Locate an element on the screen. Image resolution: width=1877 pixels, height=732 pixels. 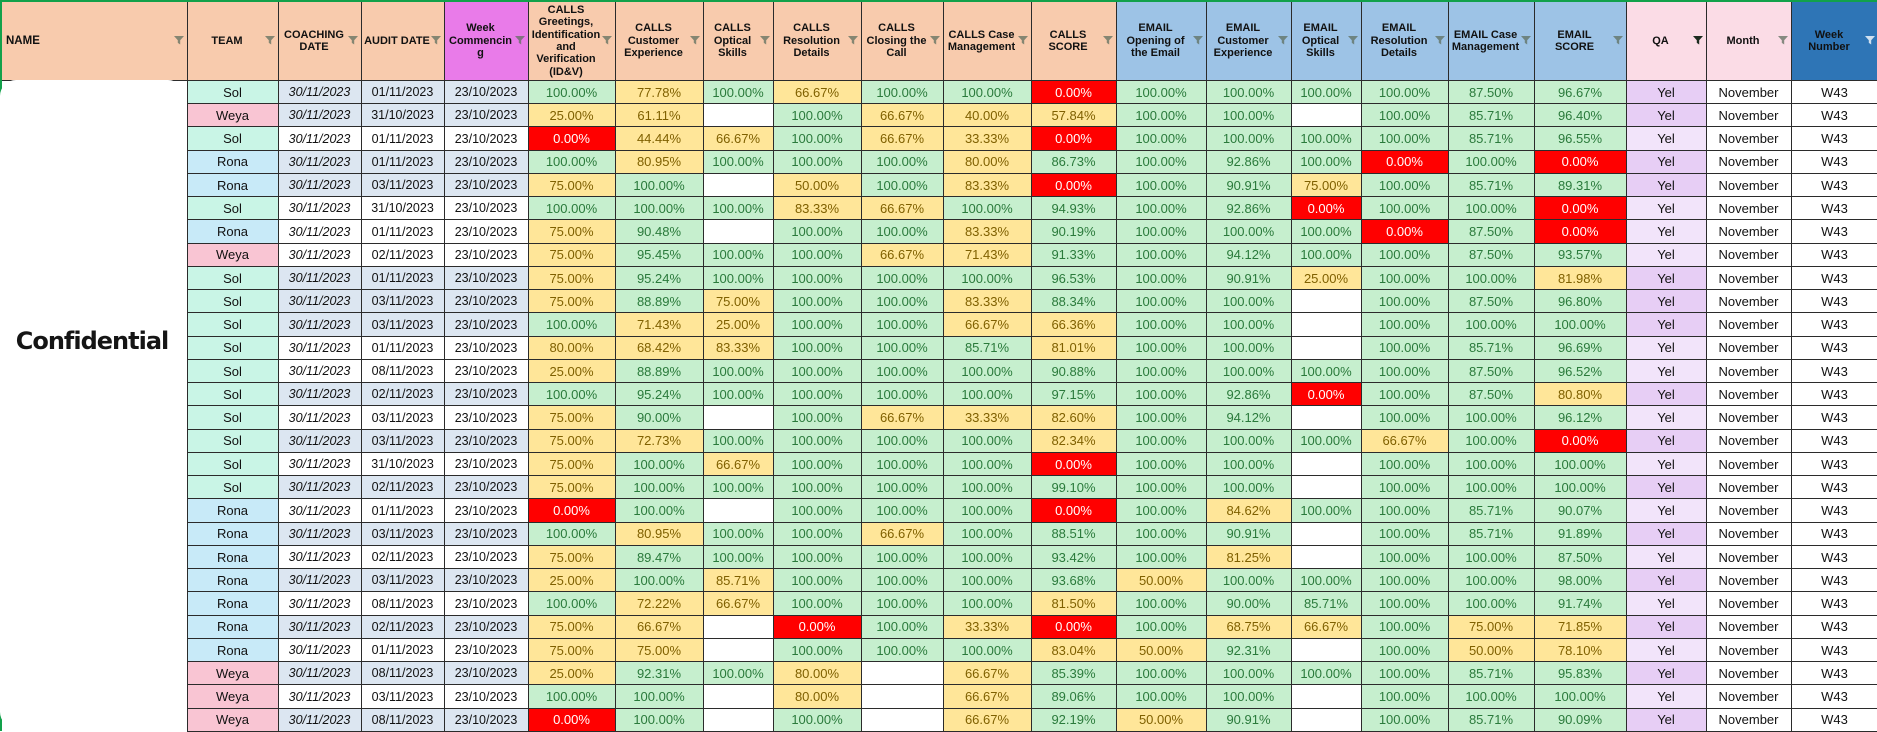
cell-calls-case-management: 66.67% is located at coordinates (987, 696).